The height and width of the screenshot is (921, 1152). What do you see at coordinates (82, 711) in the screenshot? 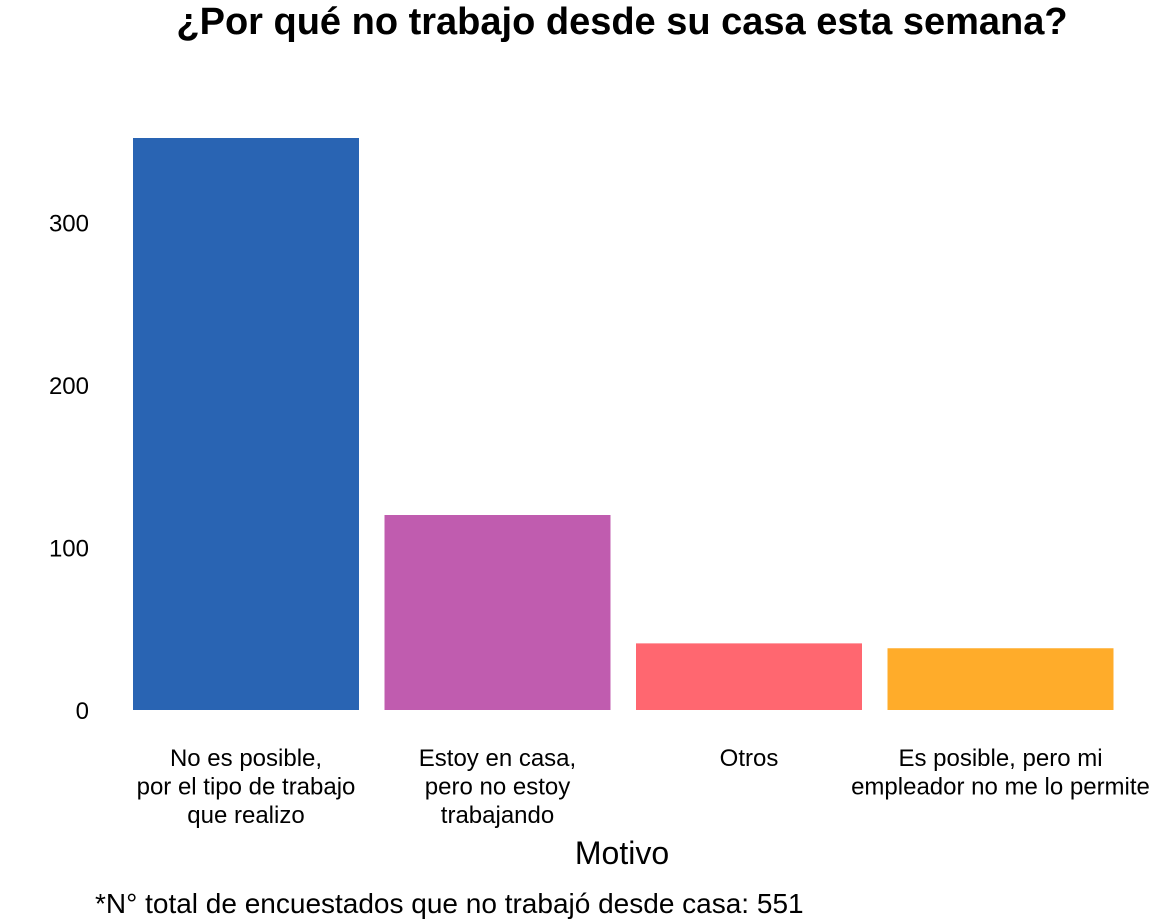
I see `y-tick-label: 0` at bounding box center [82, 711].